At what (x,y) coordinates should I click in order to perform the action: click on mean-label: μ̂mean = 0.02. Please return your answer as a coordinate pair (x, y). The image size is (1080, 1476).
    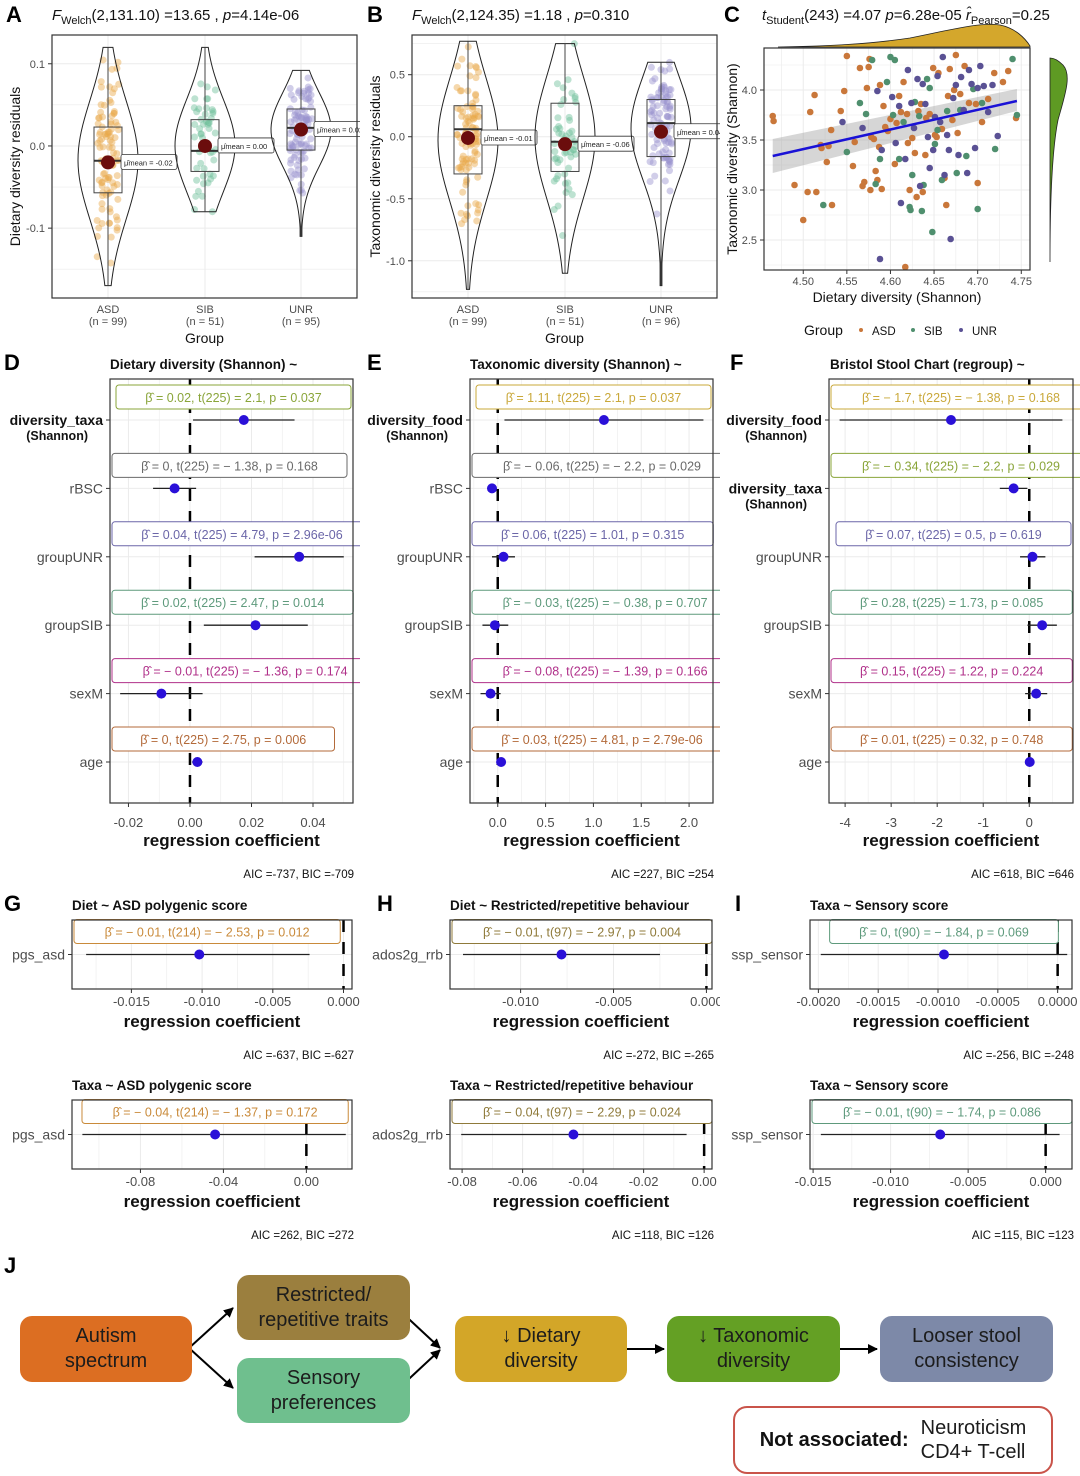
    Looking at the image, I should click on (338, 130).